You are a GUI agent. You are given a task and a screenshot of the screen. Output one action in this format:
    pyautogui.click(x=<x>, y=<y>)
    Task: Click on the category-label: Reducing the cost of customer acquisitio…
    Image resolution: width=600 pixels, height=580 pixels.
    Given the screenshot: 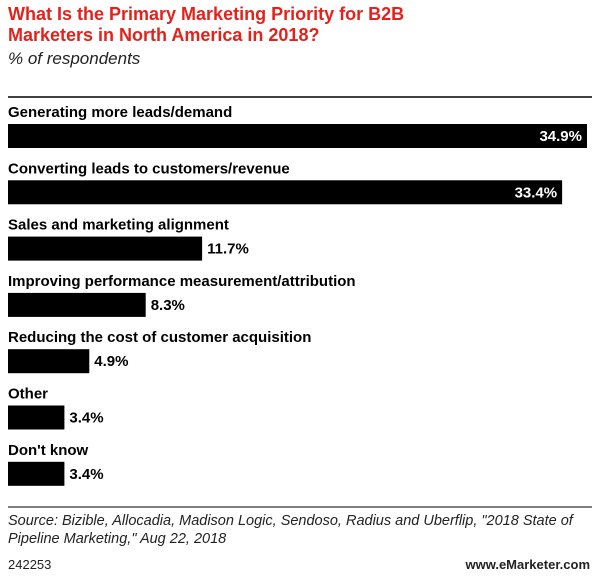 What is the action you would take?
    pyautogui.click(x=159, y=337)
    